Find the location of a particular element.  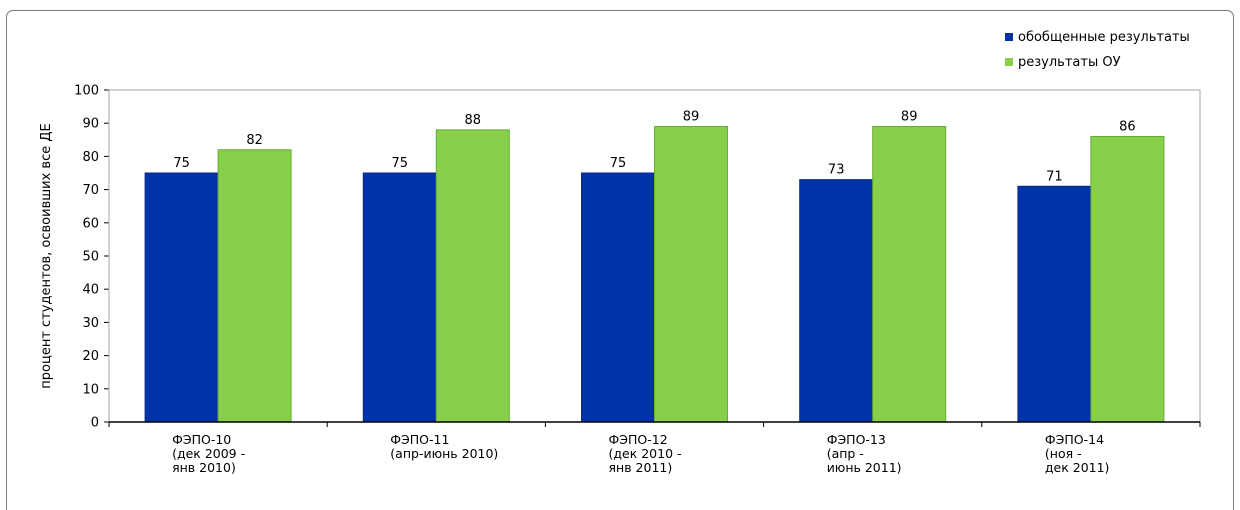

x-tick-label-line: (ноя - is located at coordinates (1063, 453).